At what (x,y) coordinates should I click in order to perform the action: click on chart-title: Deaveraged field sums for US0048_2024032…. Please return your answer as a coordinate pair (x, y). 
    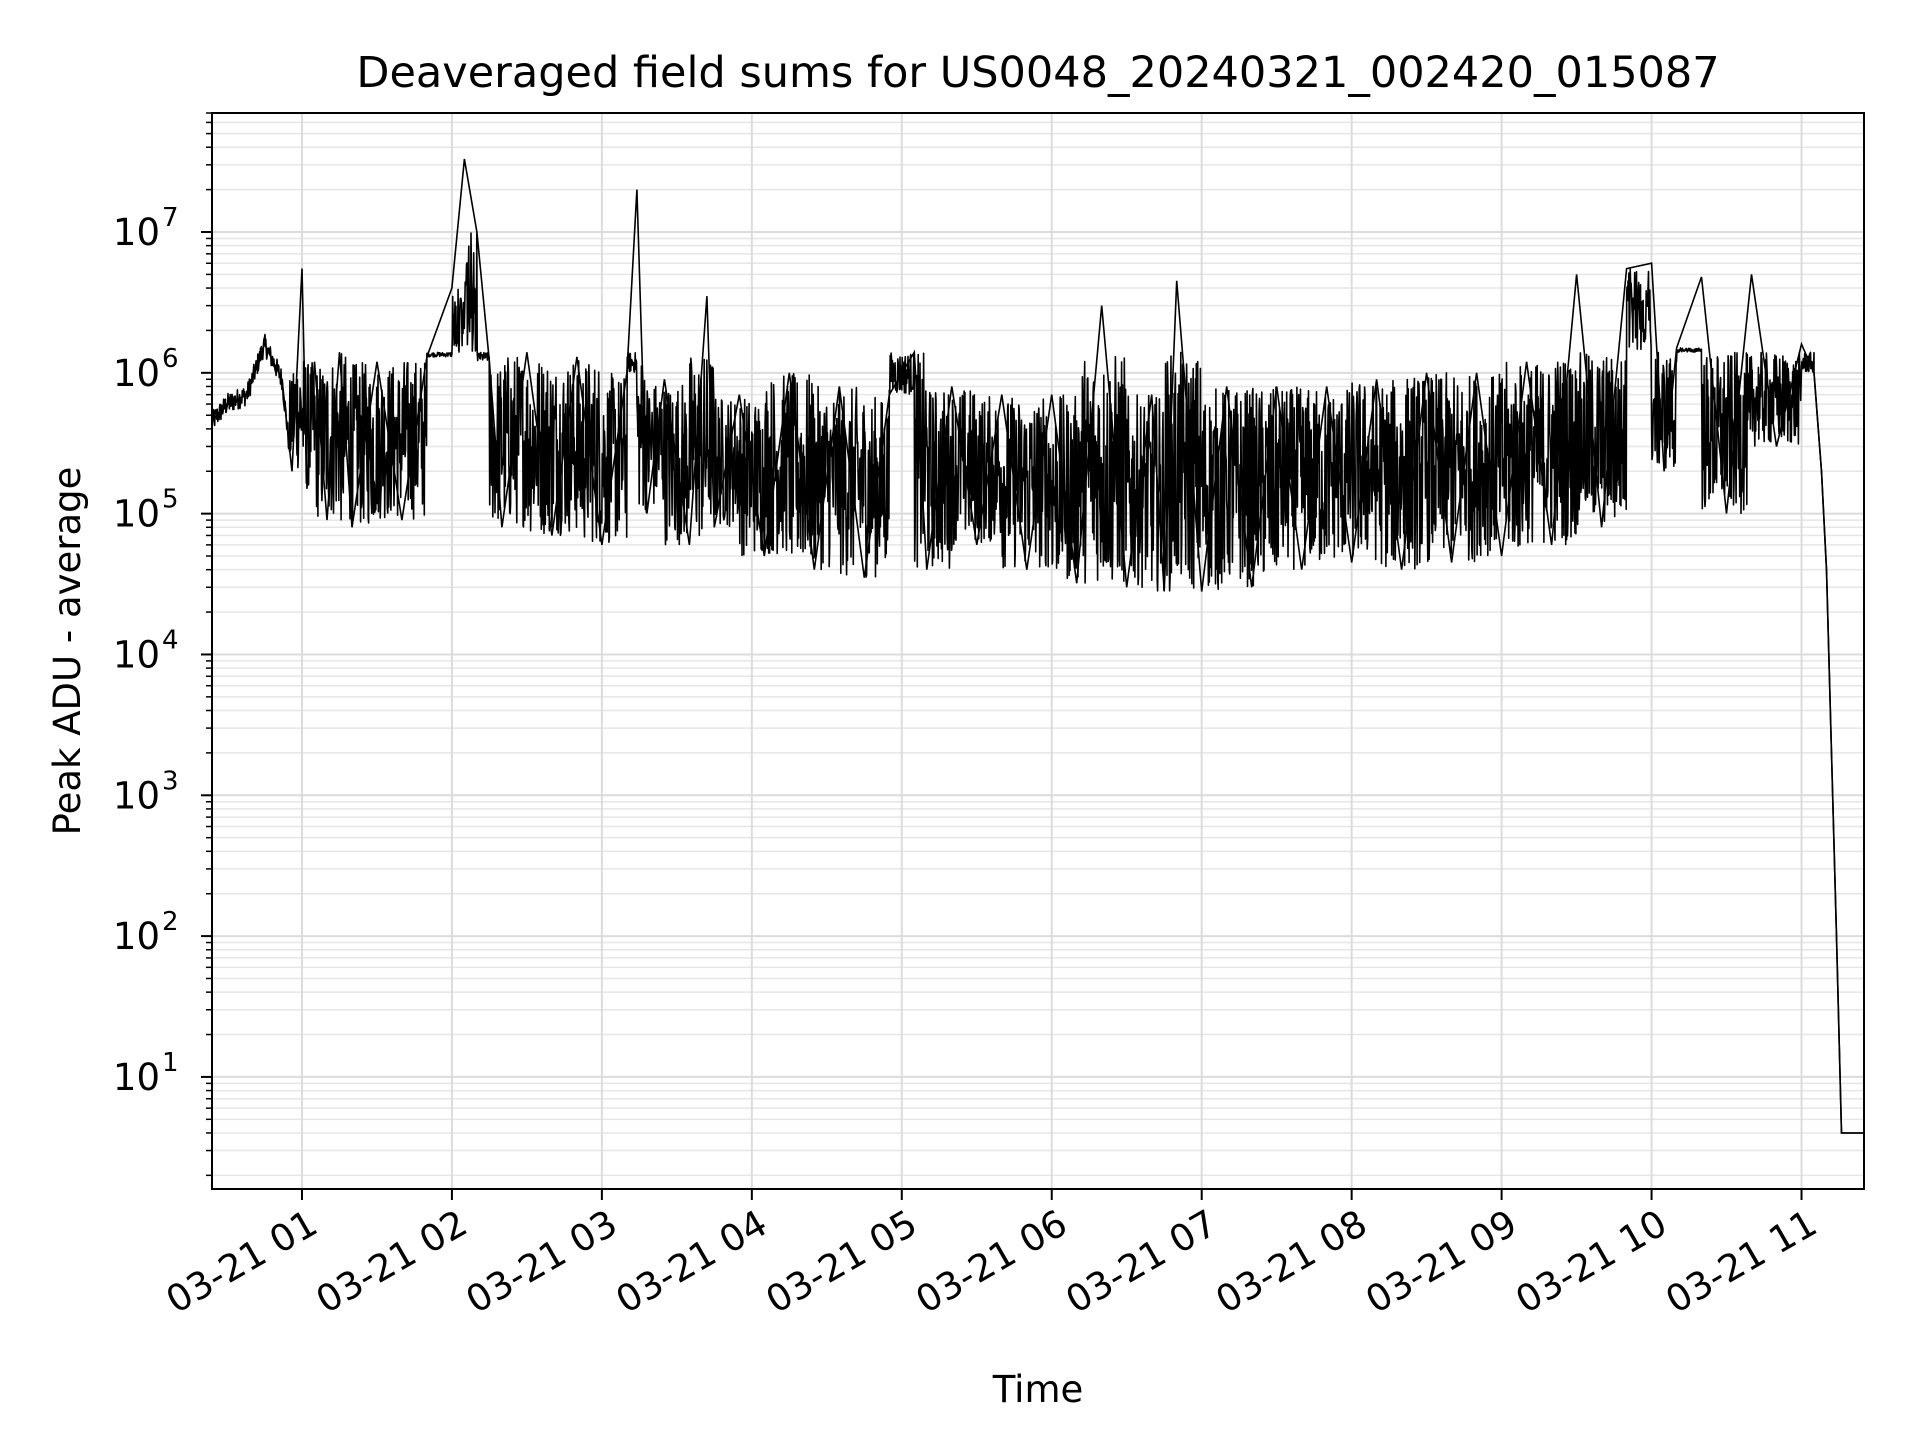
    Looking at the image, I should click on (1037, 73).